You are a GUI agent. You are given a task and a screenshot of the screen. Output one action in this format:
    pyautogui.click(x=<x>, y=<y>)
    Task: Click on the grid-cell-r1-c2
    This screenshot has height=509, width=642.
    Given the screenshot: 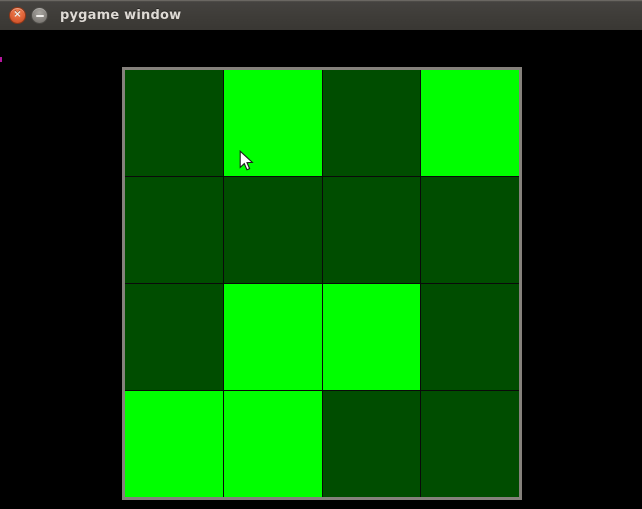 What is the action you would take?
    pyautogui.click(x=371, y=230)
    